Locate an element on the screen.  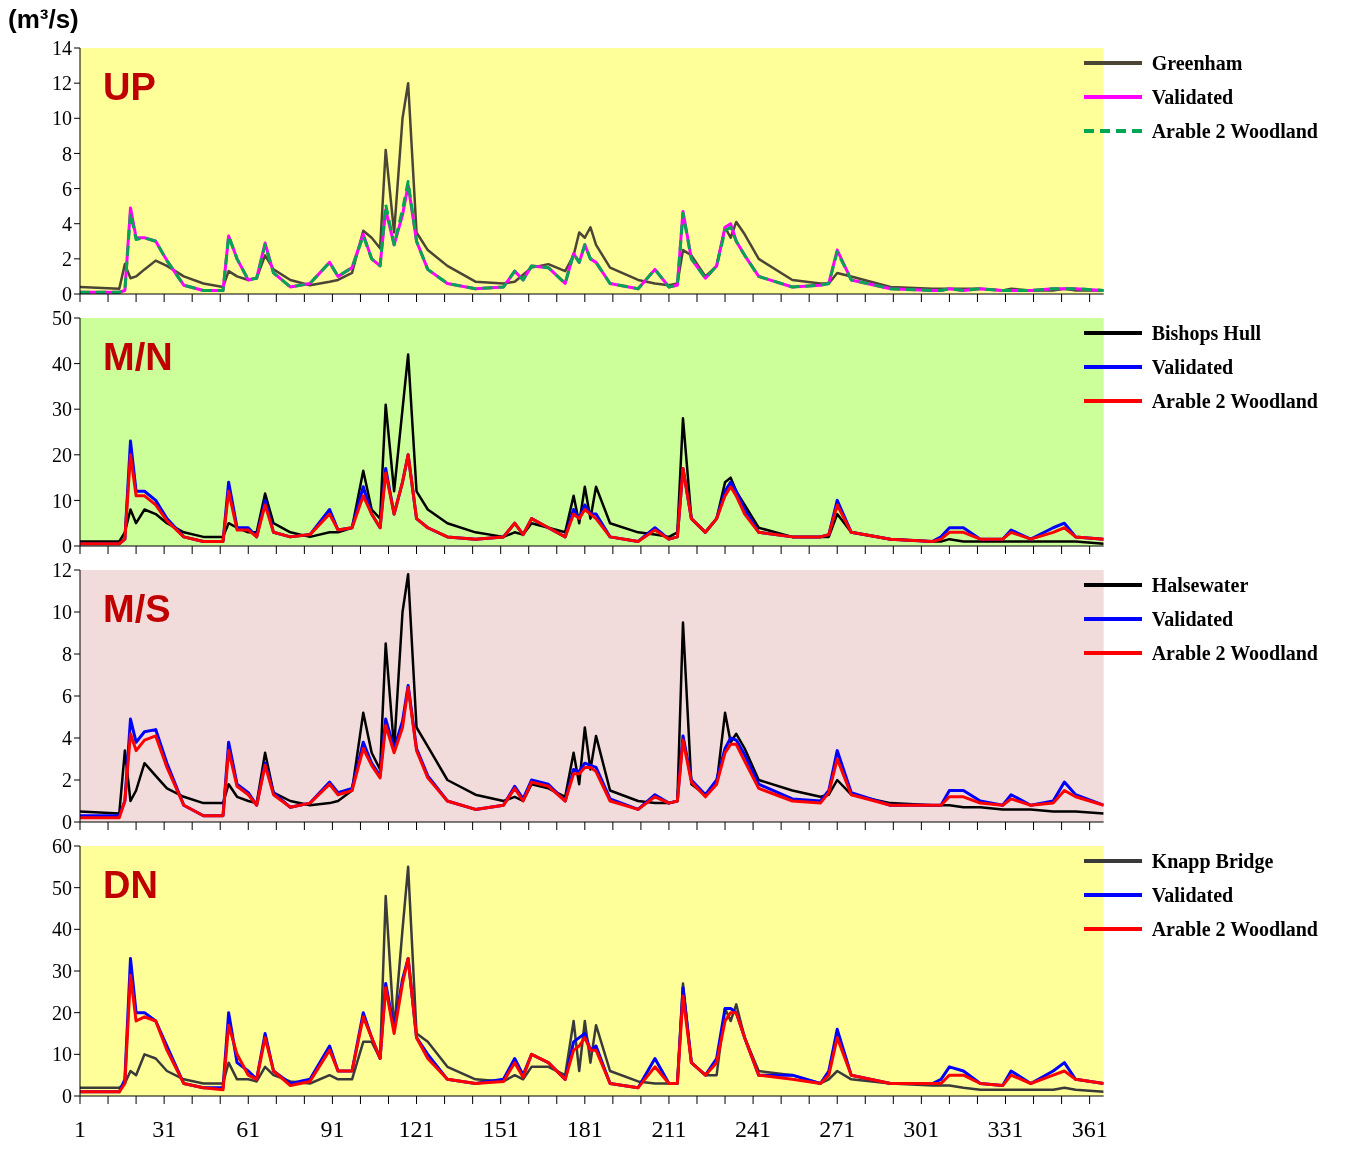
annotation: M/N is located at coordinates (138, 357).